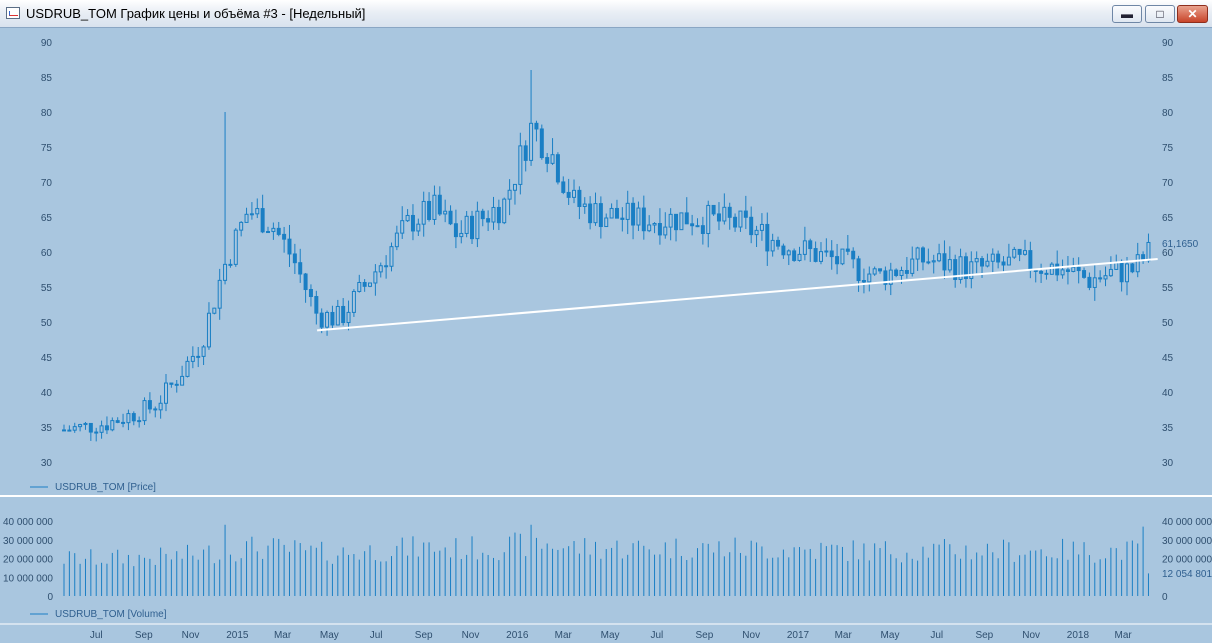 The image size is (1212, 643). What do you see at coordinates (47, 253) in the screenshot?
I see `price-tick-left: 60` at bounding box center [47, 253].